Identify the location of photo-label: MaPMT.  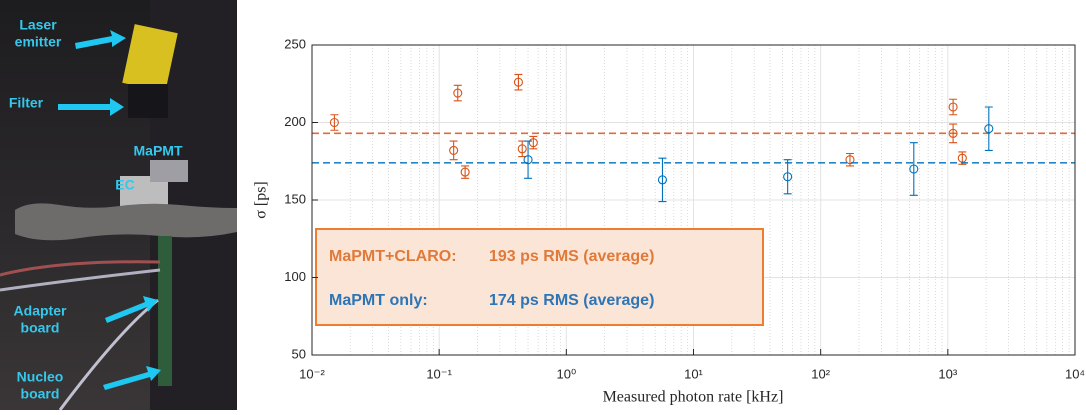
(158, 151).